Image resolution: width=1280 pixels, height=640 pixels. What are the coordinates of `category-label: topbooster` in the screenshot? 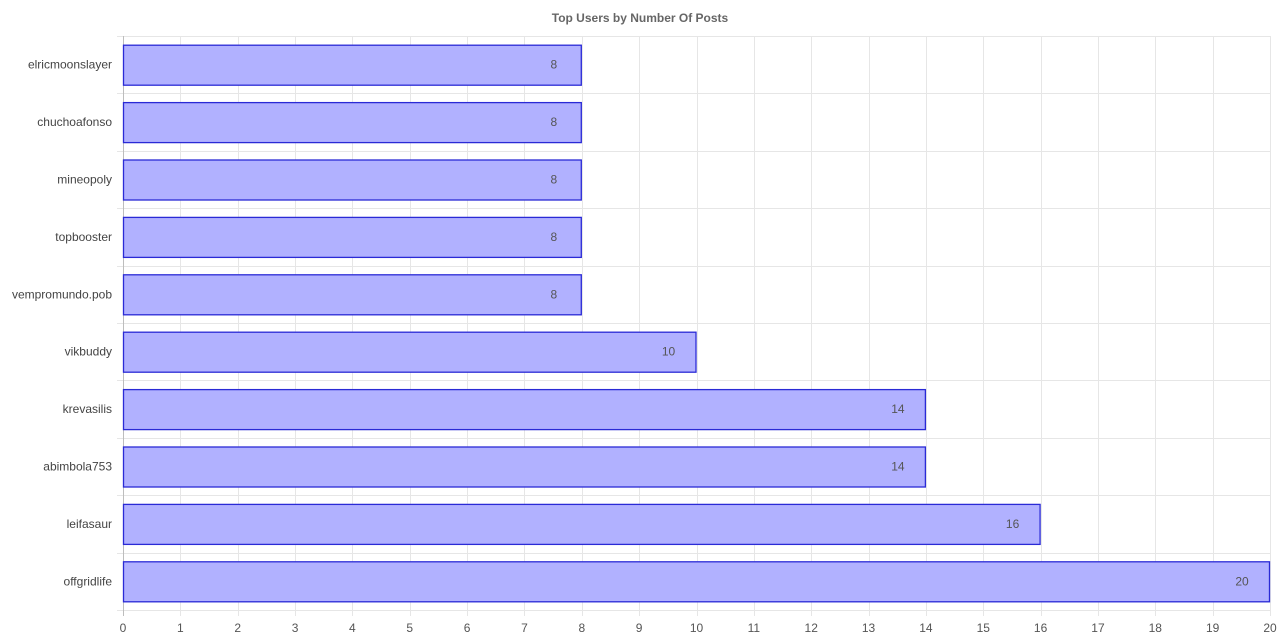 It's located at (83, 237).